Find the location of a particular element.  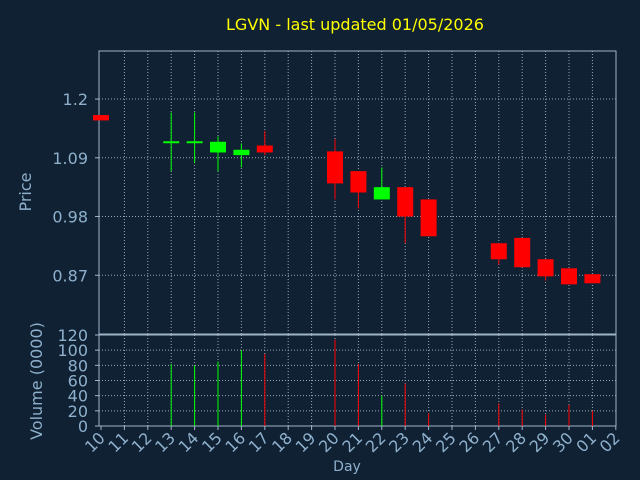

volume-tick-label: 120 is located at coordinates (72, 335).